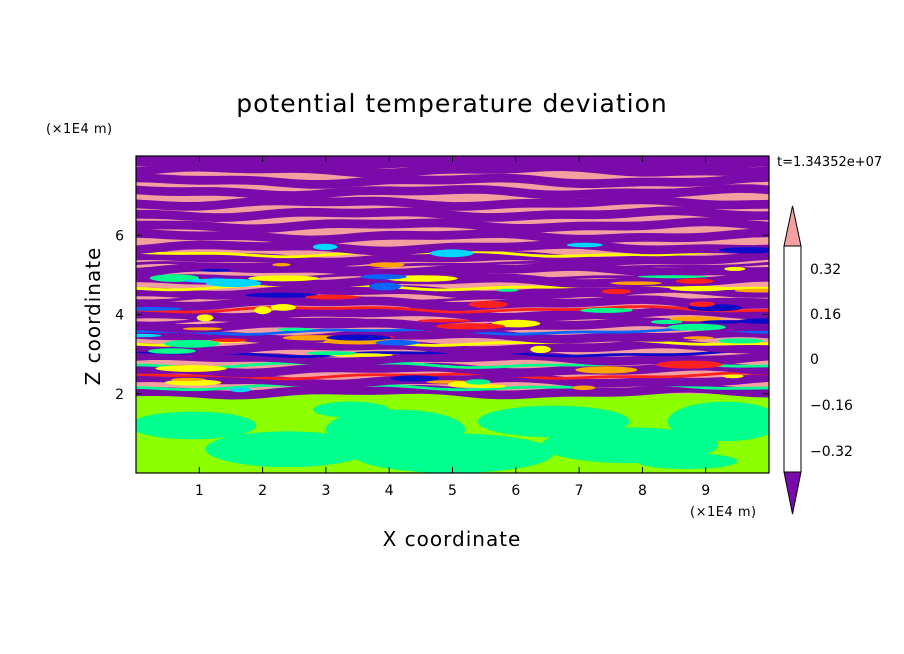  Describe the element at coordinates (515, 491) in the screenshot. I see `x-tick-label: 6` at that location.